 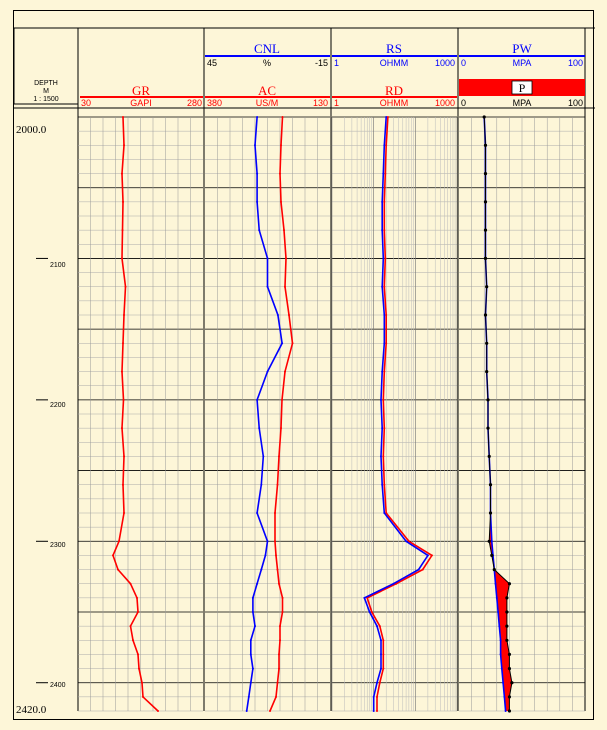 I want to click on depth-header, so click(x=46, y=66).